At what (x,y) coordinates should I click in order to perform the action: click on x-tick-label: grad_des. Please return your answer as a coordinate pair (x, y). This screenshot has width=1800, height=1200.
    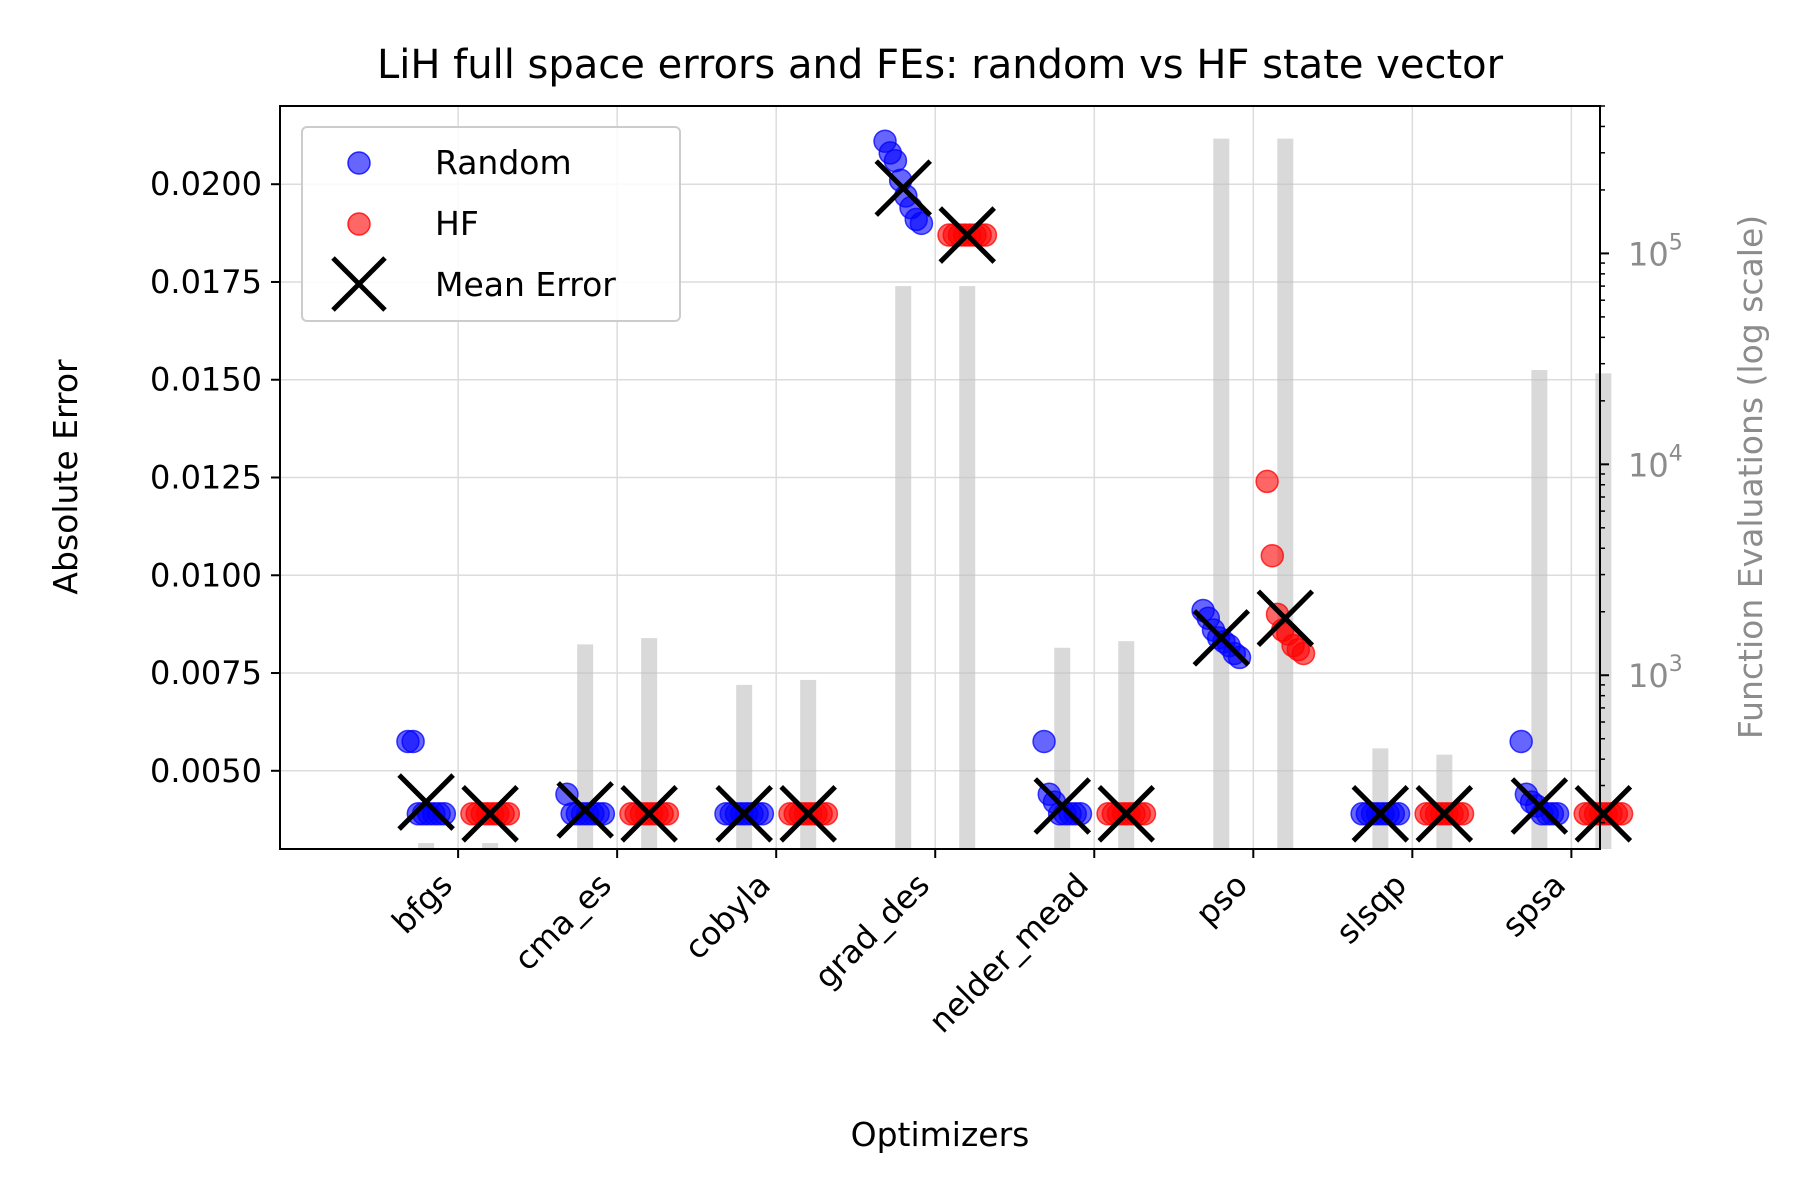
    Looking at the image, I should click on (872, 931).